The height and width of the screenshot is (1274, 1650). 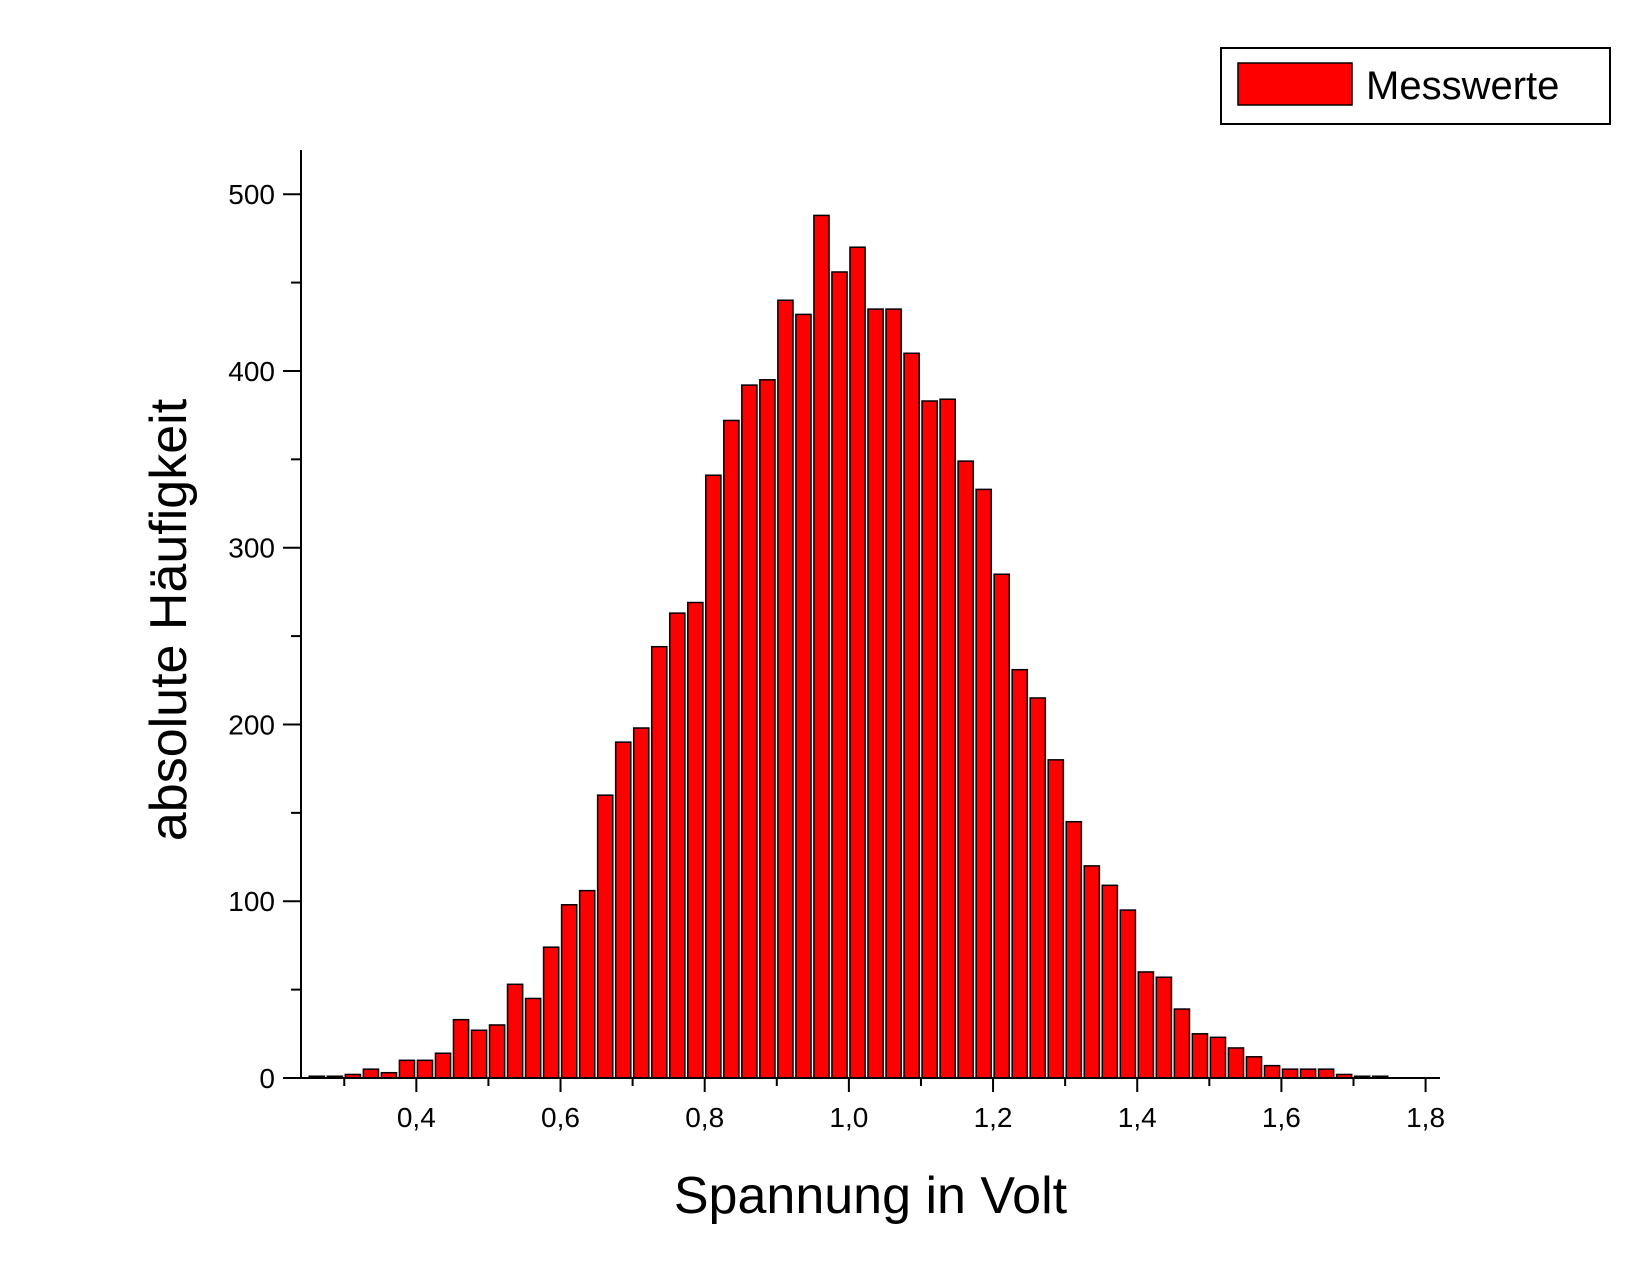 What do you see at coordinates (264, 636) in the screenshot?
I see `y-axis-ticks: 0 100 200 300 400 500` at bounding box center [264, 636].